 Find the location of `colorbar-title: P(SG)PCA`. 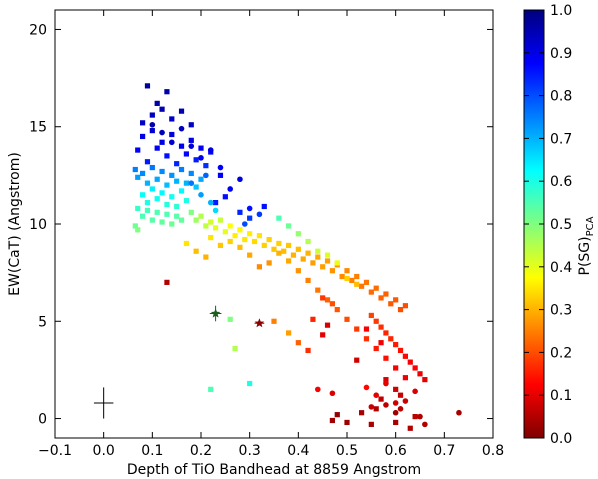

colorbar-title: P(SG)PCA is located at coordinates (586, 245).